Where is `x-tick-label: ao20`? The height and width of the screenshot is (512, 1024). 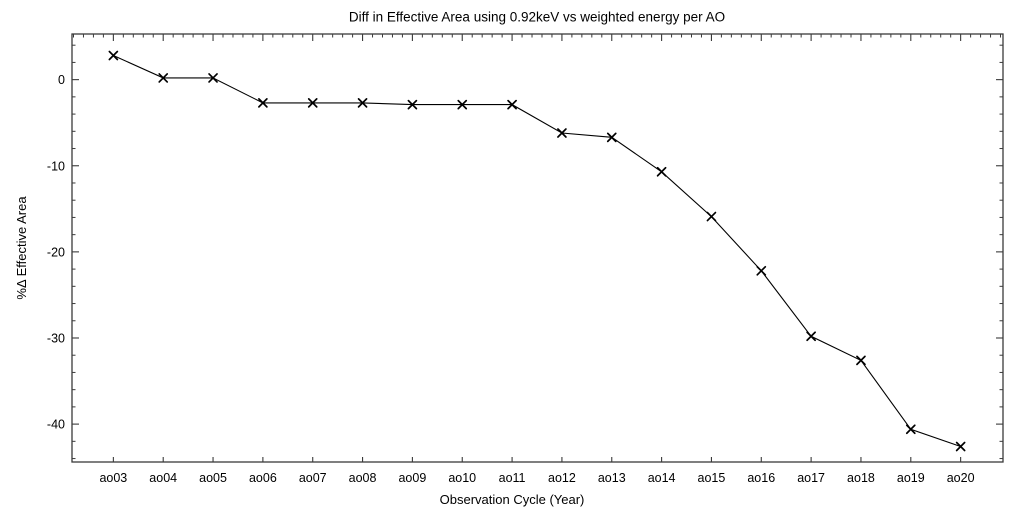
x-tick-label: ao20 is located at coordinates (961, 478).